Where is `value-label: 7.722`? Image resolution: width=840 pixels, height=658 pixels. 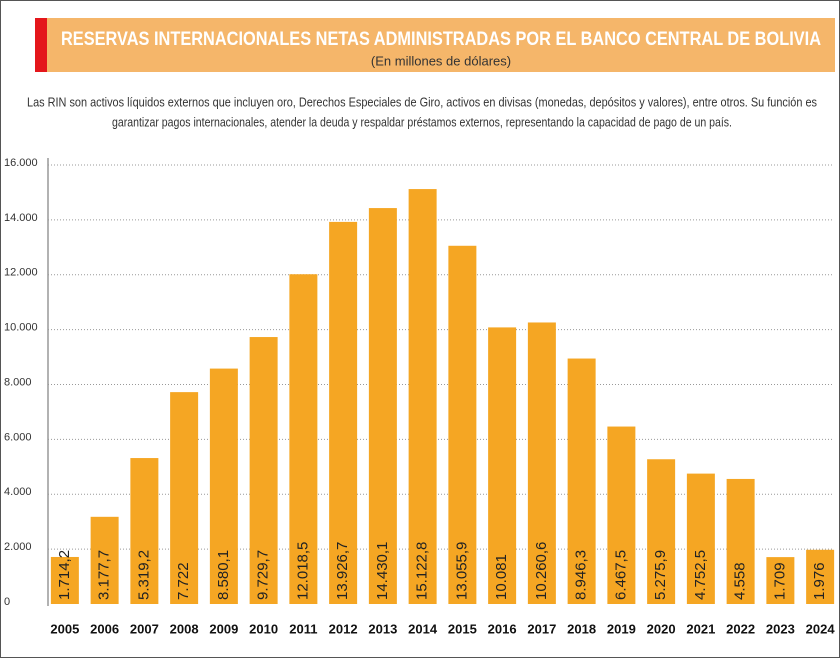
value-label: 7.722 is located at coordinates (183, 581).